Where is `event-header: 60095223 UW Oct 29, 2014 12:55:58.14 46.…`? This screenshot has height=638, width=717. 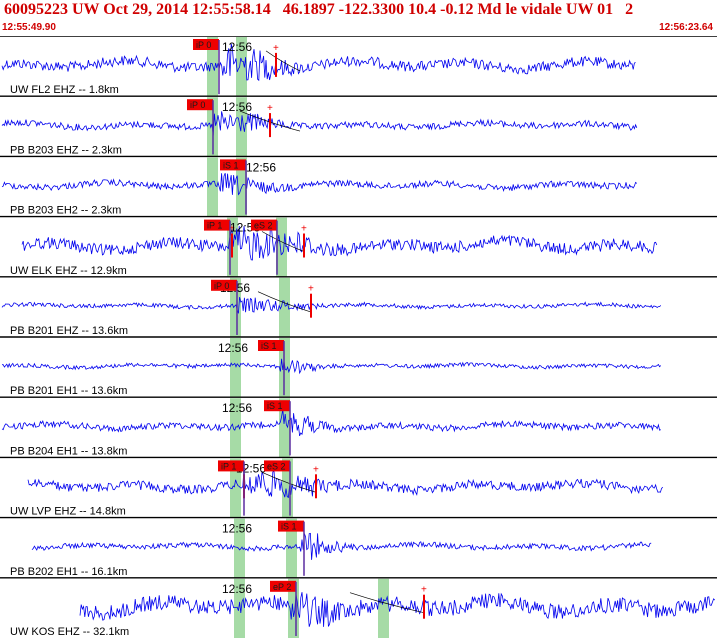 event-header: 60095223 UW Oct 29, 2014 12:55:58.14 46.… is located at coordinates (358, 18).